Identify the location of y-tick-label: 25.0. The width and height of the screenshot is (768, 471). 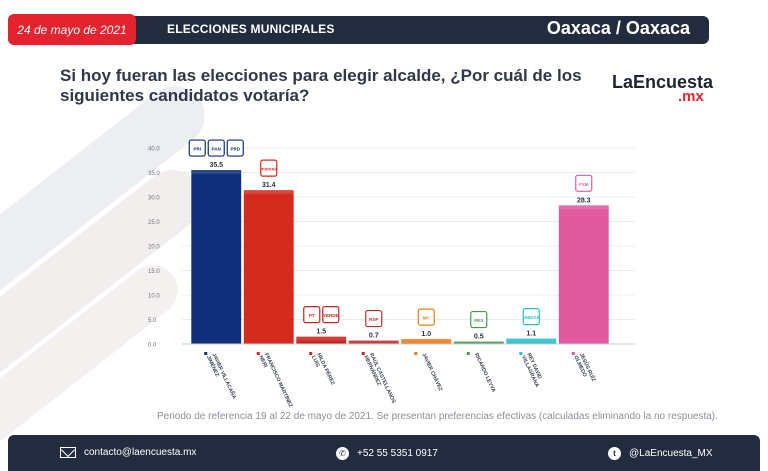
(154, 223).